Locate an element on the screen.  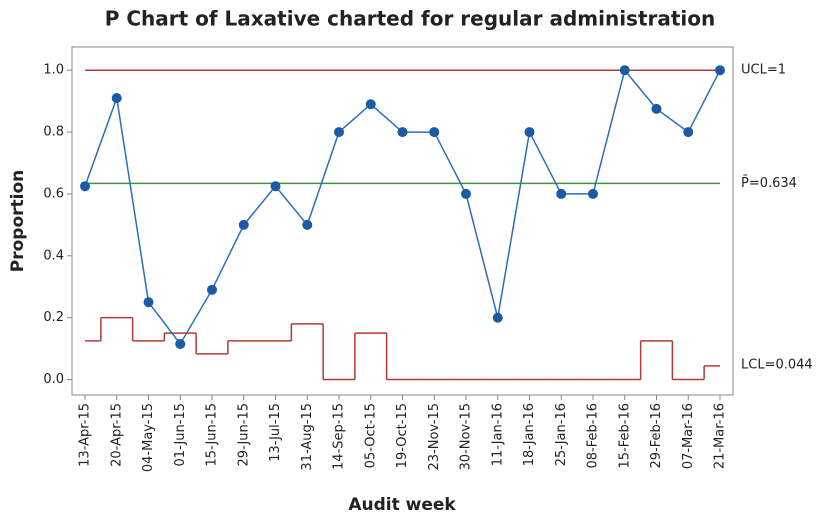
x-tick-label: 23-Nov-15 is located at coordinates (434, 437).